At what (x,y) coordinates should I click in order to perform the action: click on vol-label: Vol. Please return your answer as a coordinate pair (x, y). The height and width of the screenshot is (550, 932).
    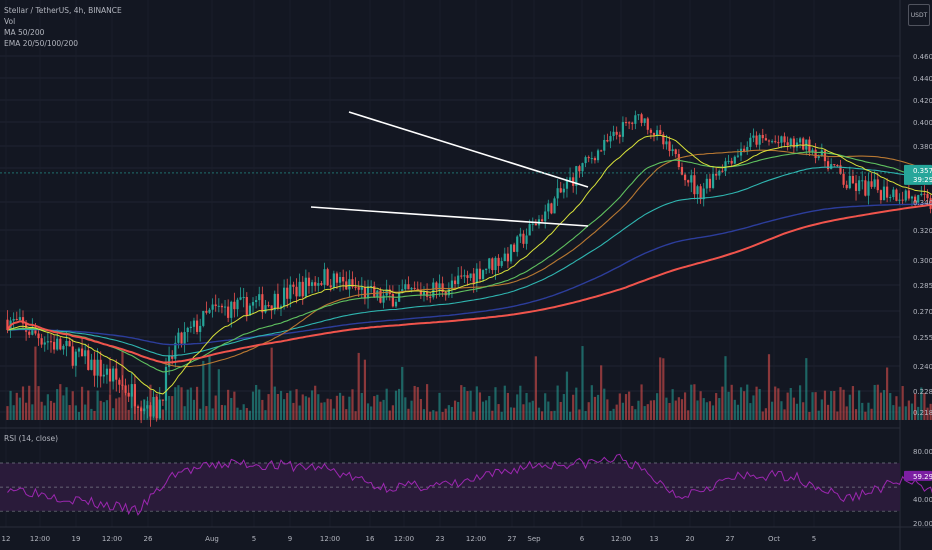
    Looking at the image, I should click on (10, 21).